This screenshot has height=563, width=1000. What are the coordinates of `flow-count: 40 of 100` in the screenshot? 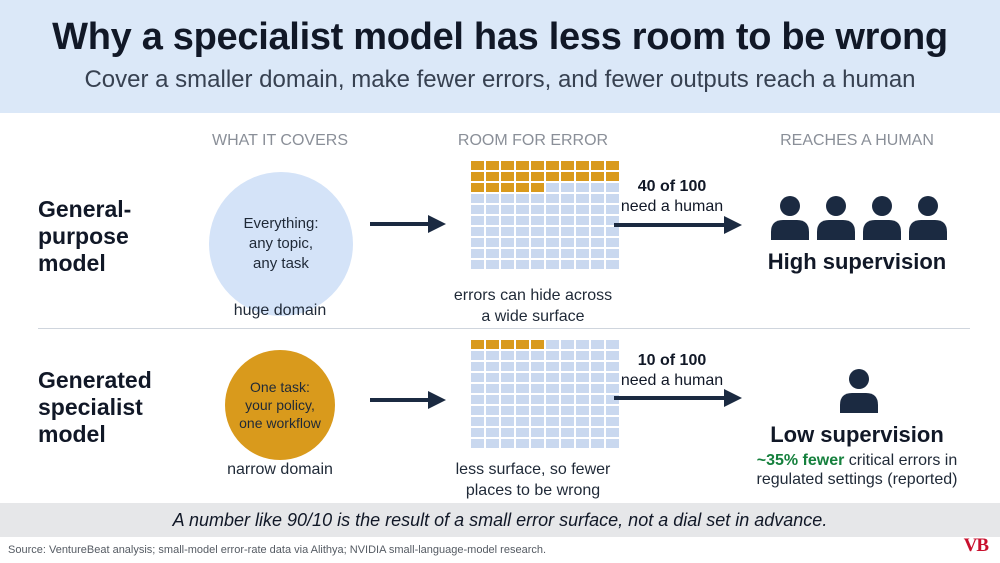 It's located at (672, 186).